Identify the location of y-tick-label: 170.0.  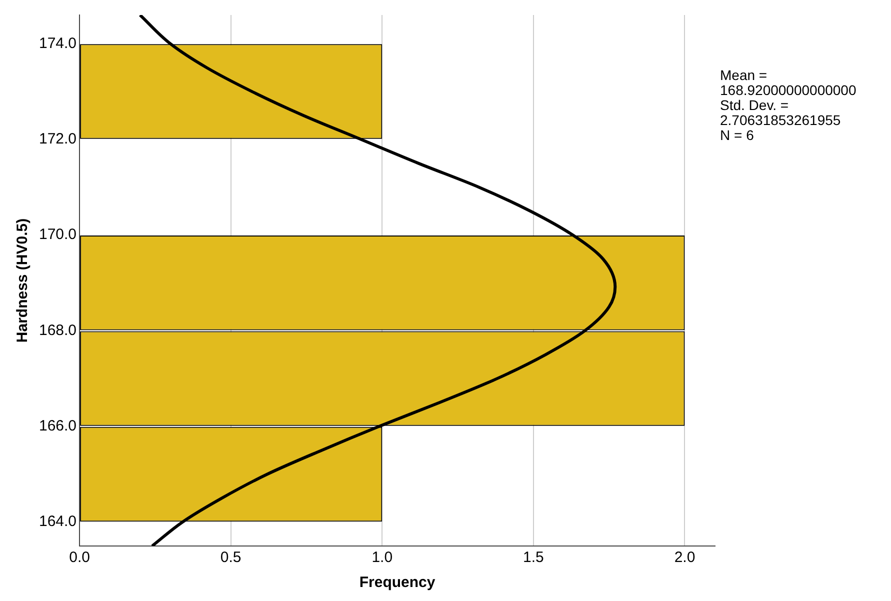
(57, 235).